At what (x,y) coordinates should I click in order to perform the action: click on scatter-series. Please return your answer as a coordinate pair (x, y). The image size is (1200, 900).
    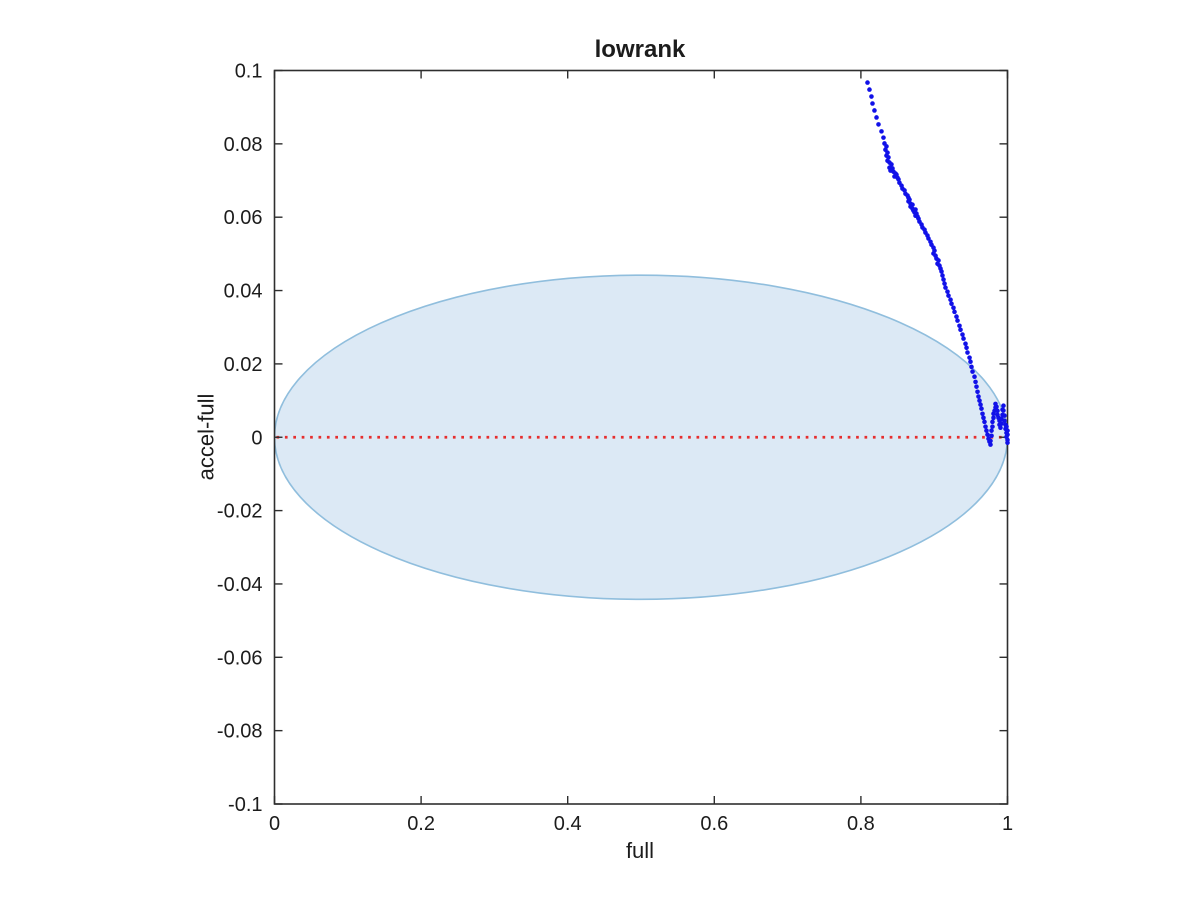
    Looking at the image, I should click on (937, 263).